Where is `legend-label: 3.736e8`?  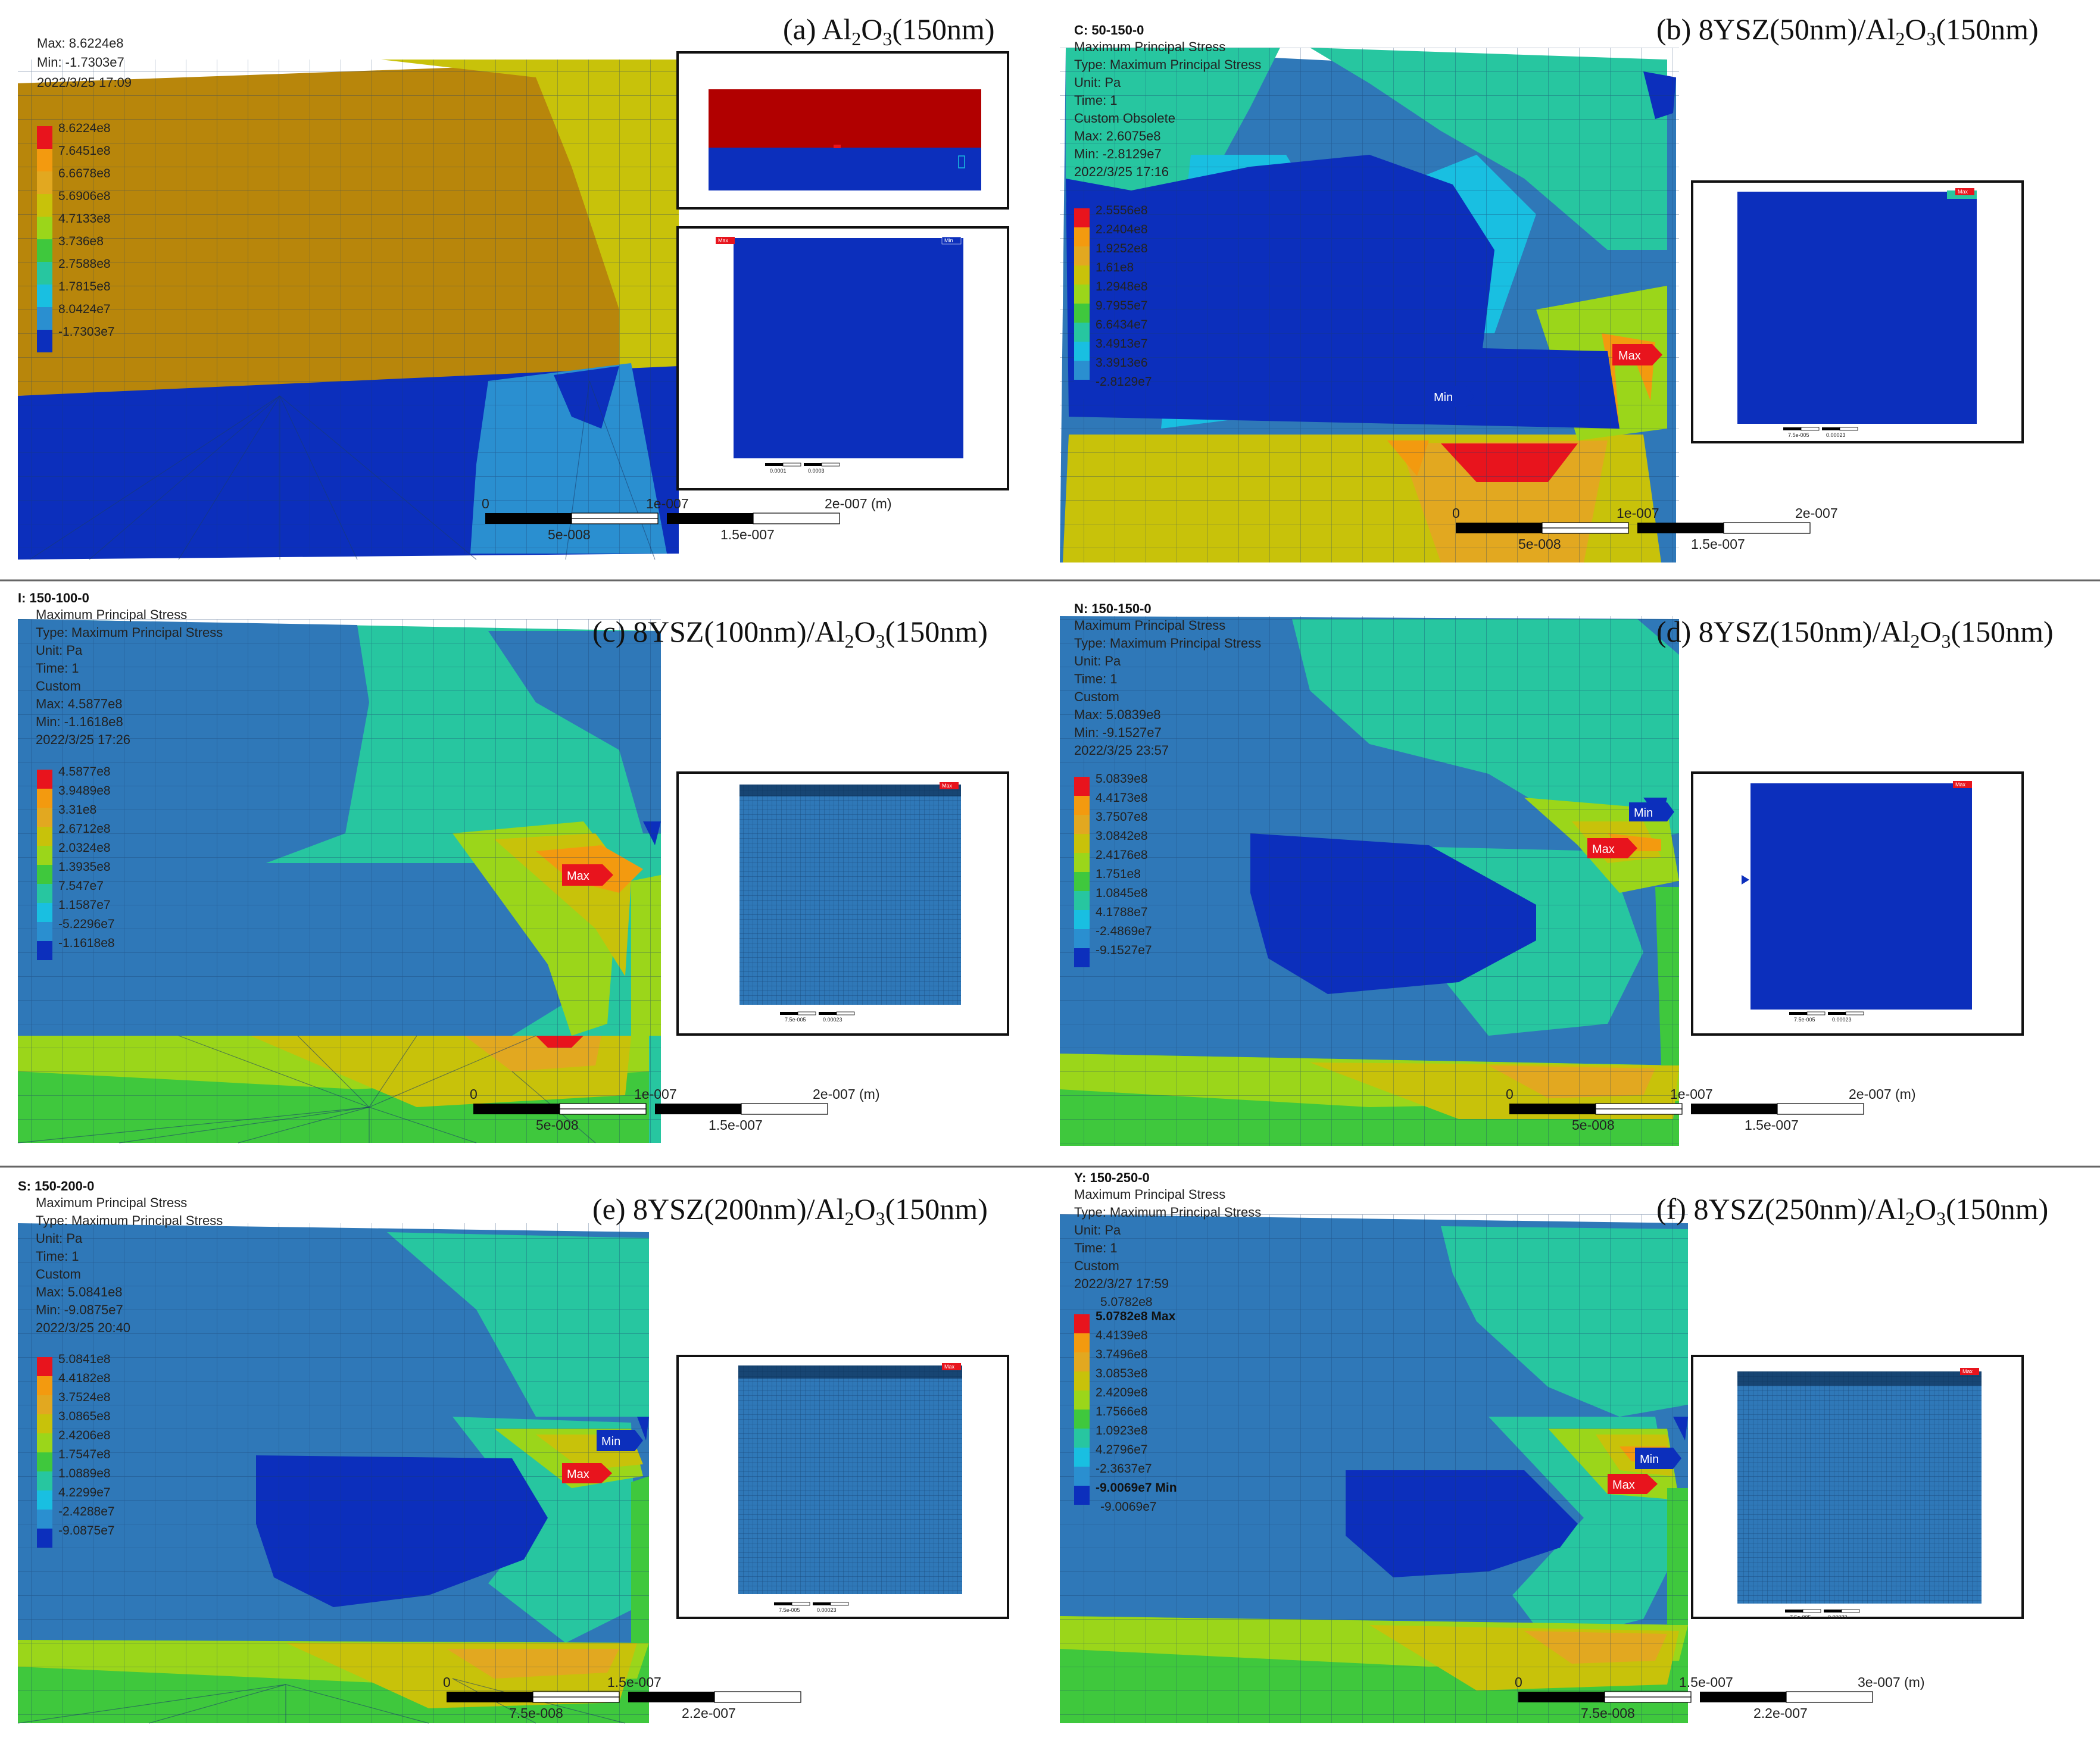
legend-label: 3.736e8 is located at coordinates (81, 241).